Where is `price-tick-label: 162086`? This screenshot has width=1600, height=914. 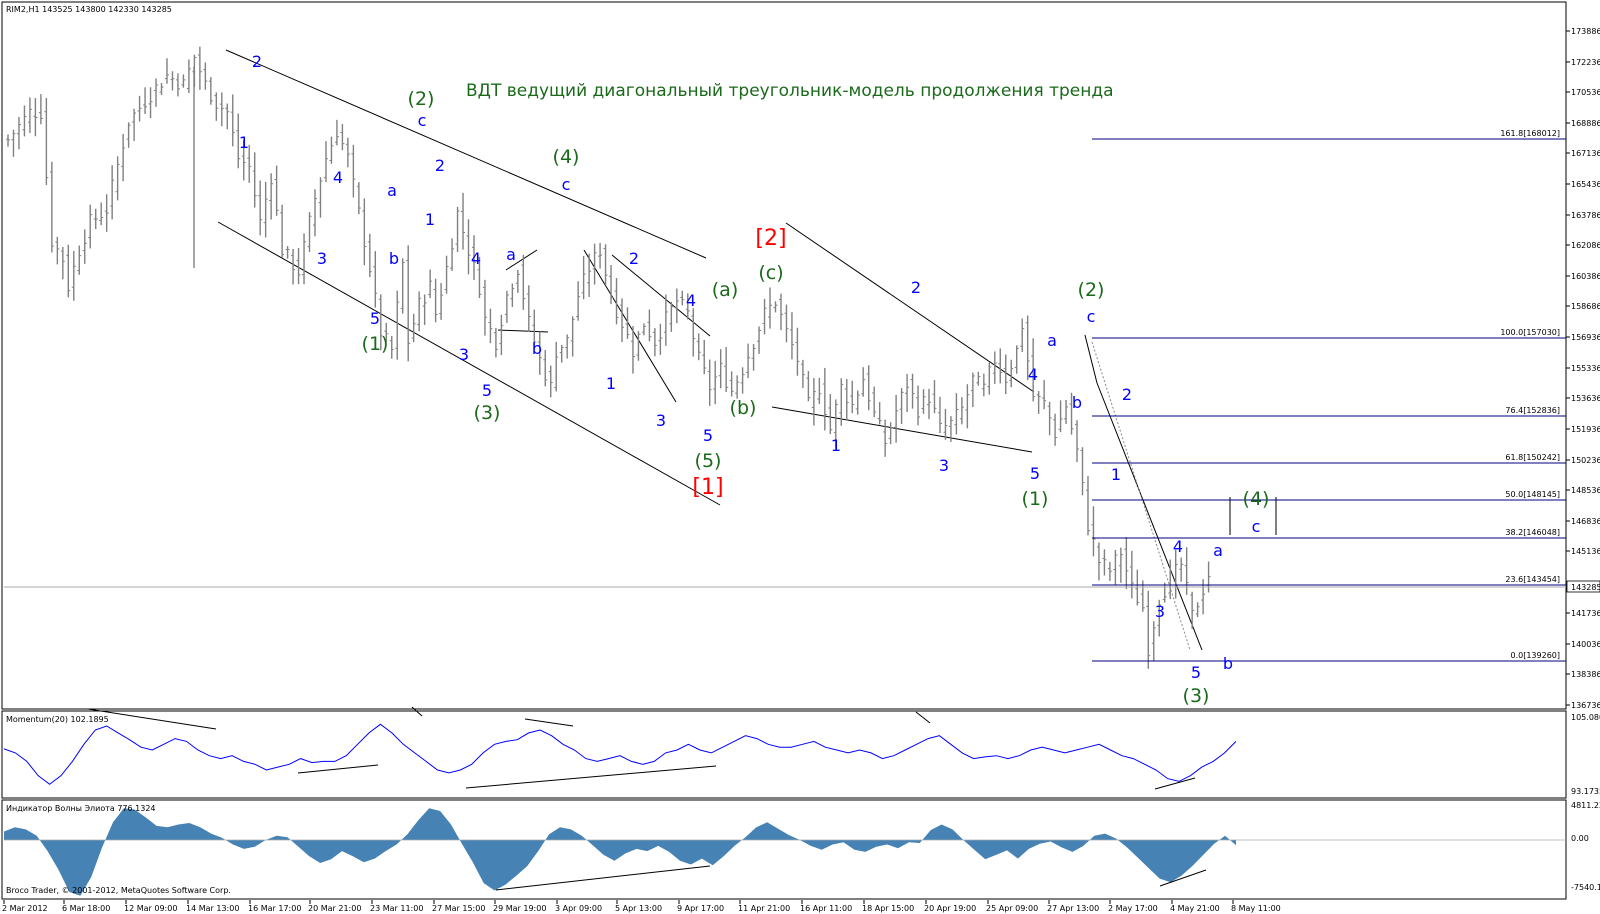 price-tick-label: 162086 is located at coordinates (1585, 245).